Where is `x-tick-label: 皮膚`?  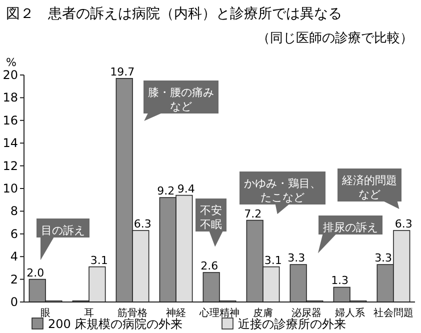
x-tick-label: 皮膚 is located at coordinates (262, 313).